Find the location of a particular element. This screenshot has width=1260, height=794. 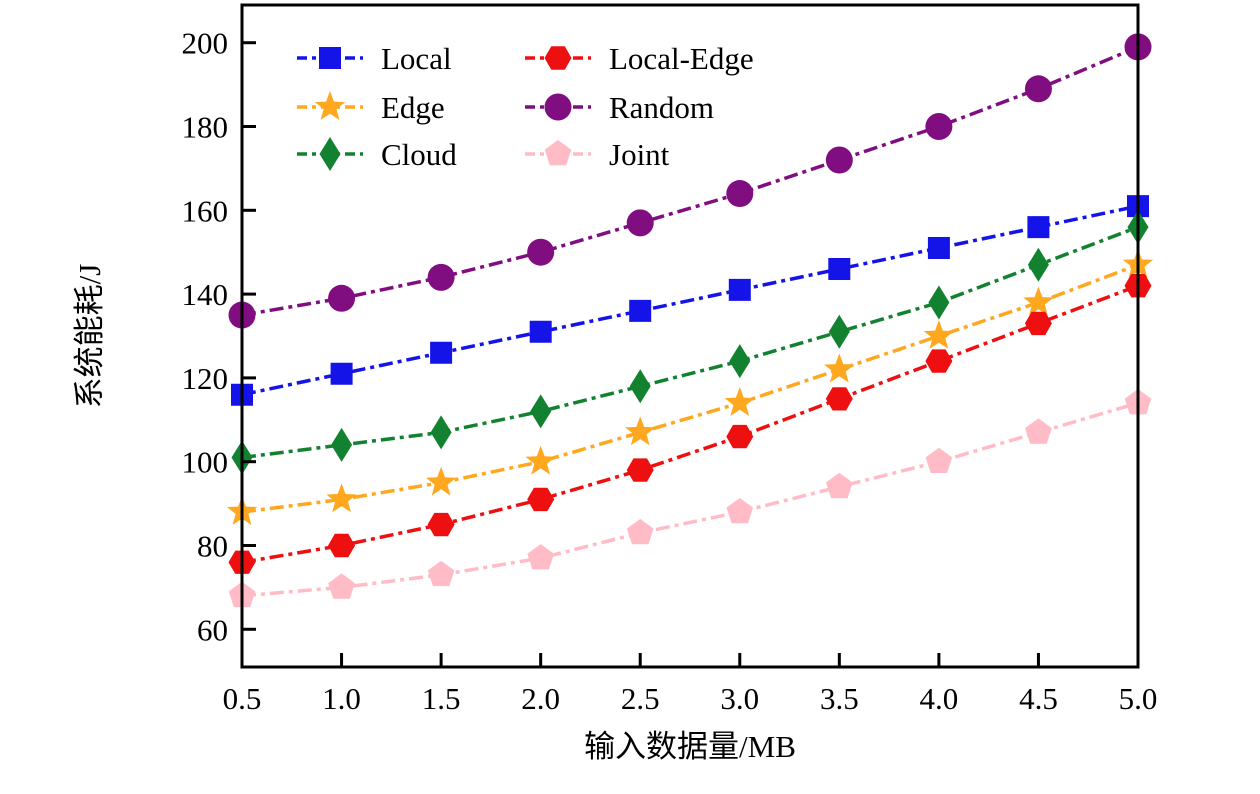

legend-label: Joint is located at coordinates (639, 154).